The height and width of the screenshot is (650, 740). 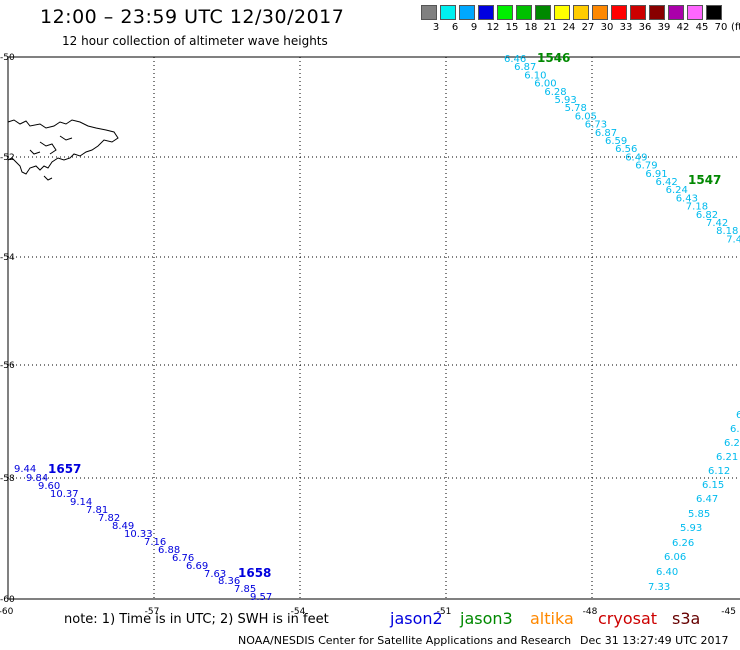 I want to click on scale-label: 15, so click(x=512, y=27).